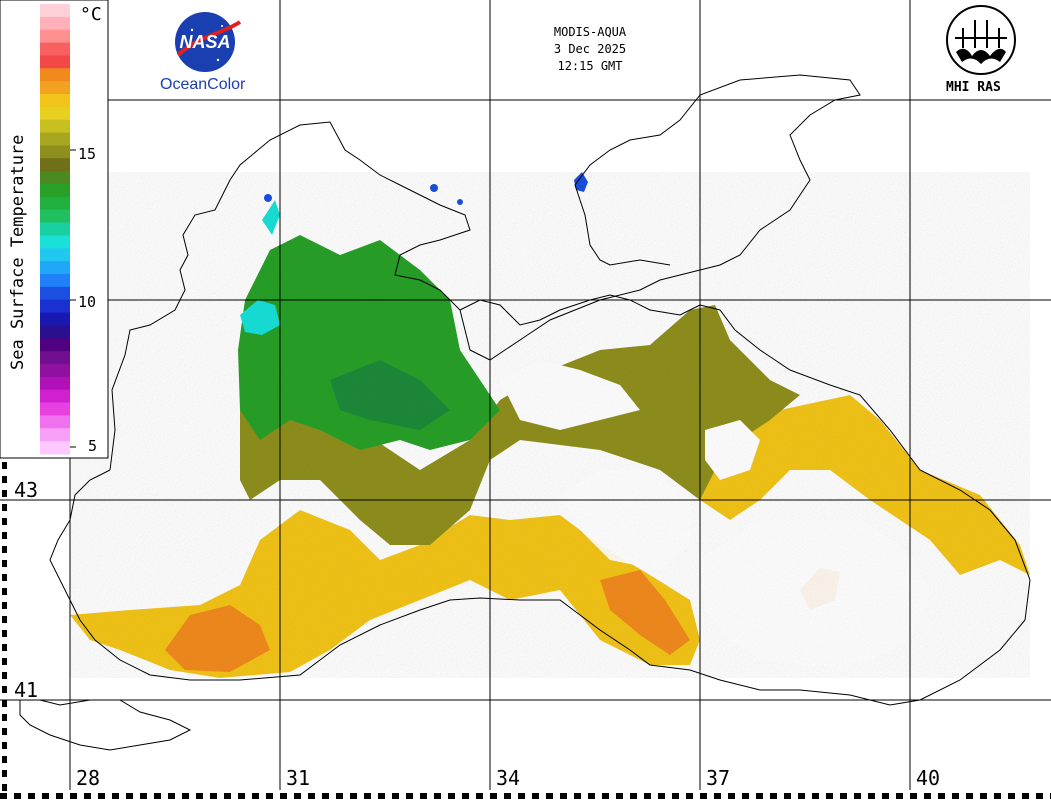 This screenshot has height=801, width=1051. I want to click on colorbar-strip, so click(55, 229).